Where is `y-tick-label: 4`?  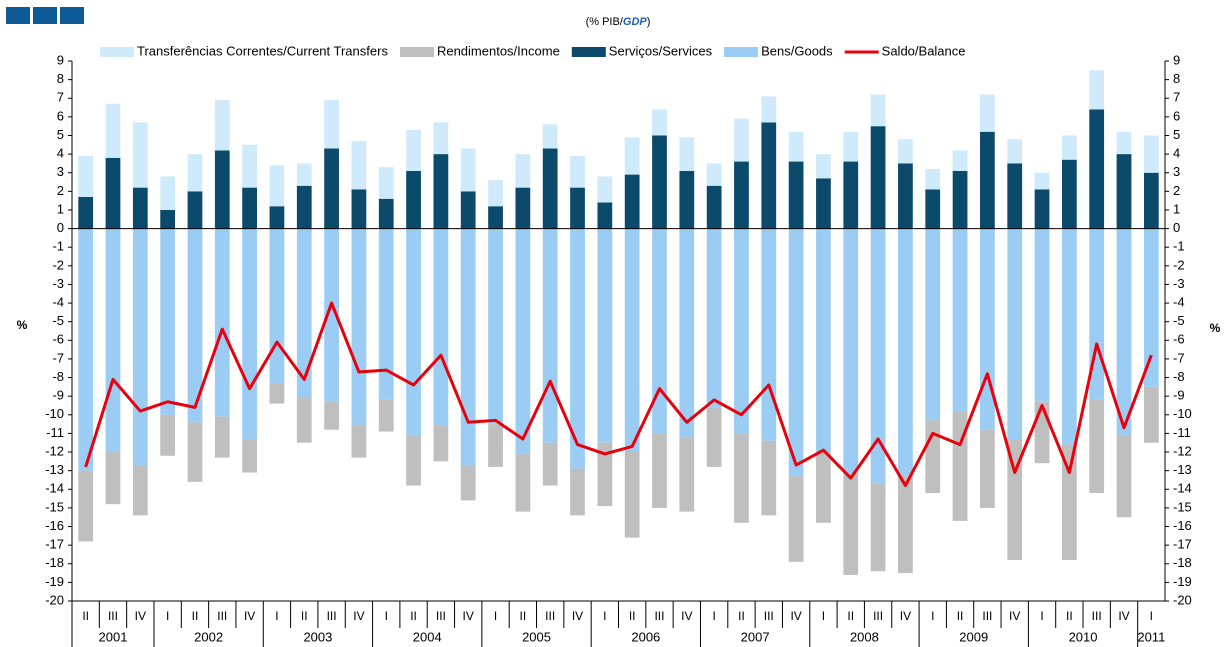
y-tick-label: 4 is located at coordinates (60, 153).